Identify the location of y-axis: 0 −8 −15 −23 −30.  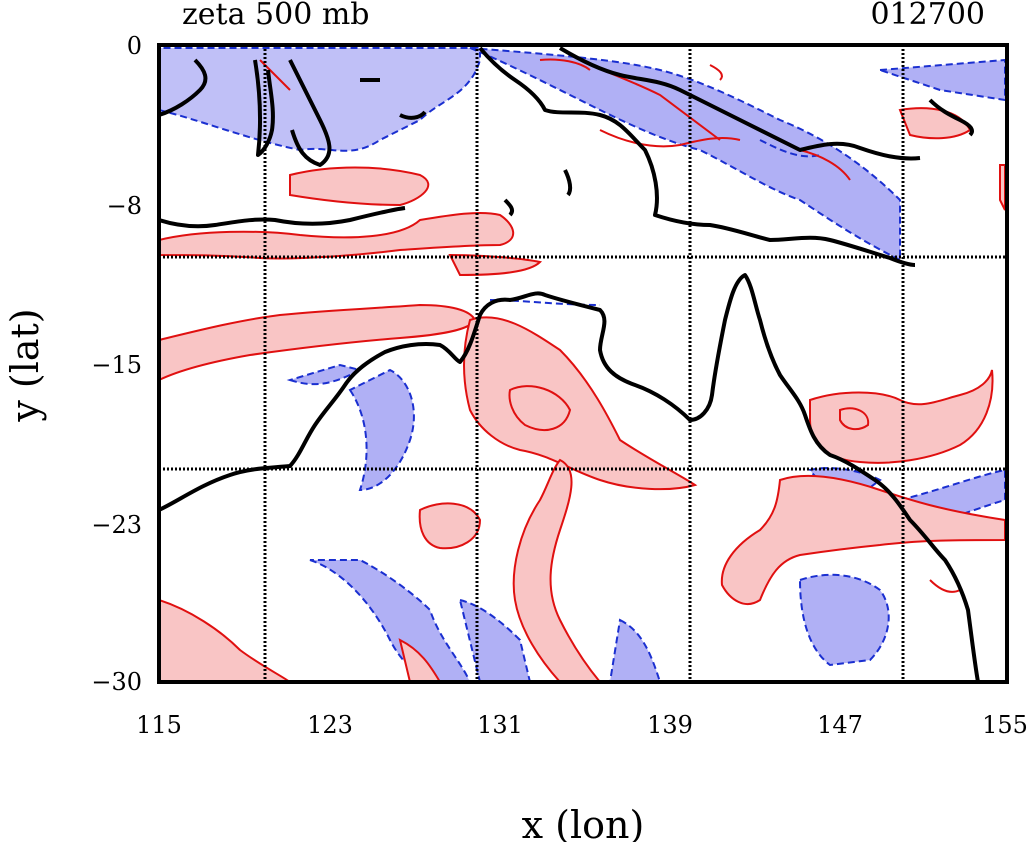
(116, 364).